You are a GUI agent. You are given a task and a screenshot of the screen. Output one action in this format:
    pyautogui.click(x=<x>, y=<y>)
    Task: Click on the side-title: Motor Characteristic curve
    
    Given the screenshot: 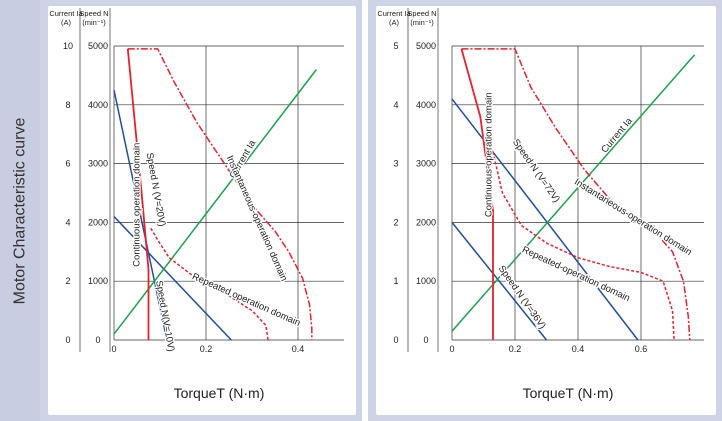 What is the action you would take?
    pyautogui.click(x=20, y=210)
    